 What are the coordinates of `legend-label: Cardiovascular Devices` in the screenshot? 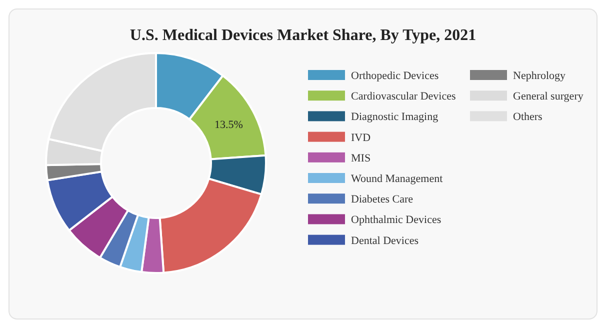 It's located at (403, 96).